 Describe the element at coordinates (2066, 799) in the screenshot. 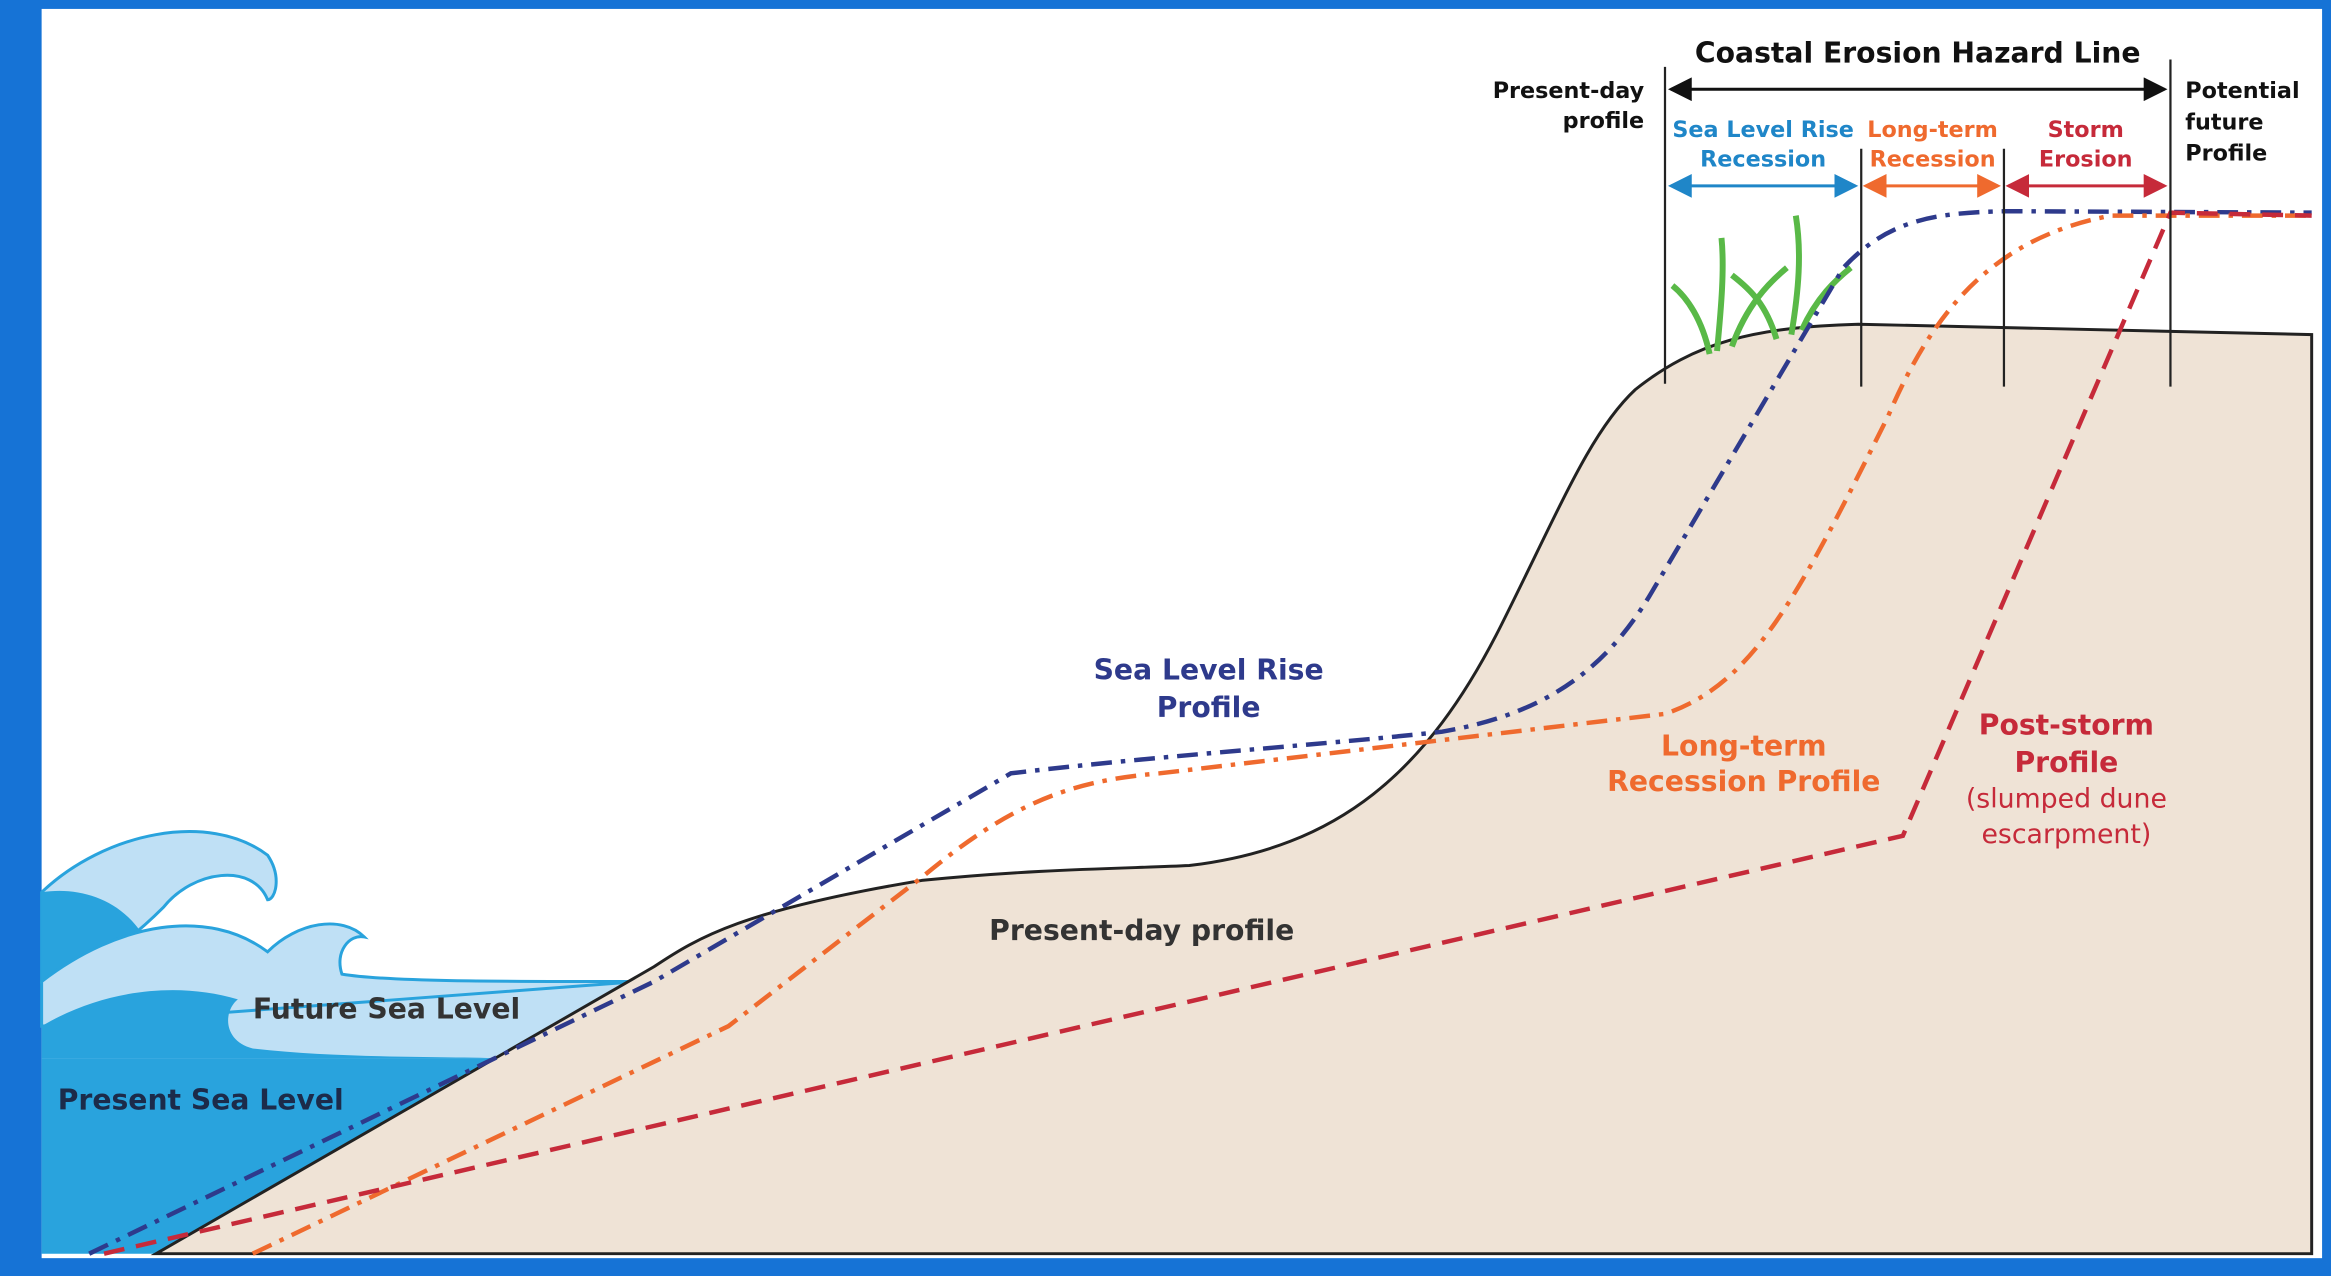

I see `text-line: (slumped dune` at that location.